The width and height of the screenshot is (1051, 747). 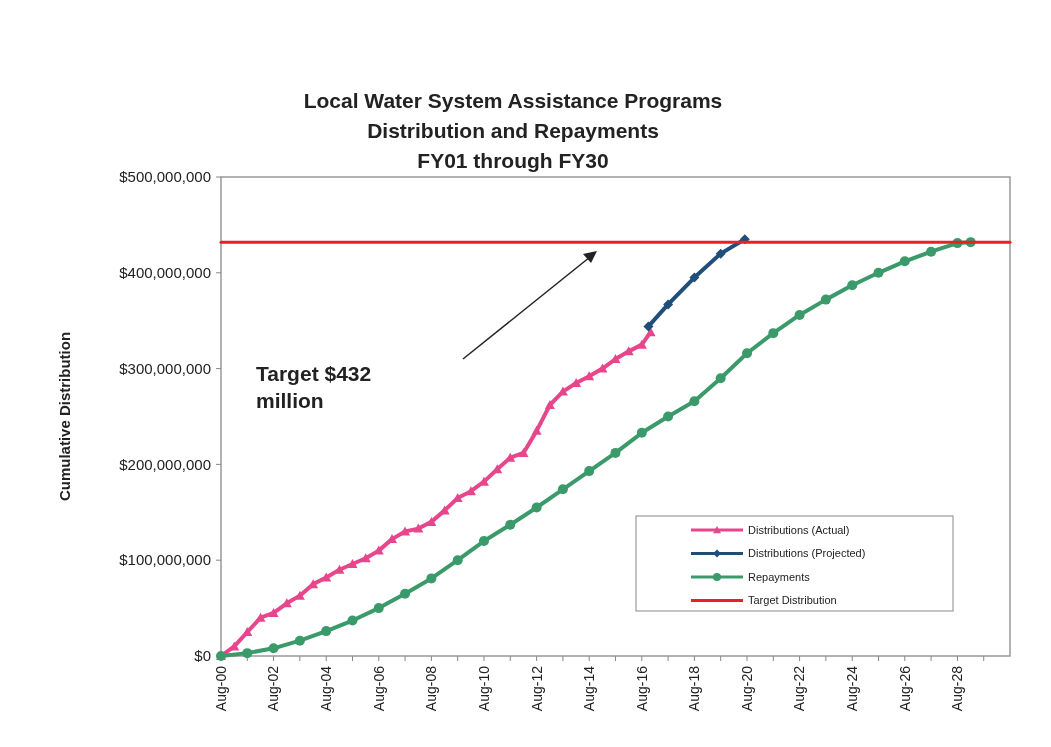 I want to click on y-axis-title: Cumulative Distribution, so click(x=64, y=416).